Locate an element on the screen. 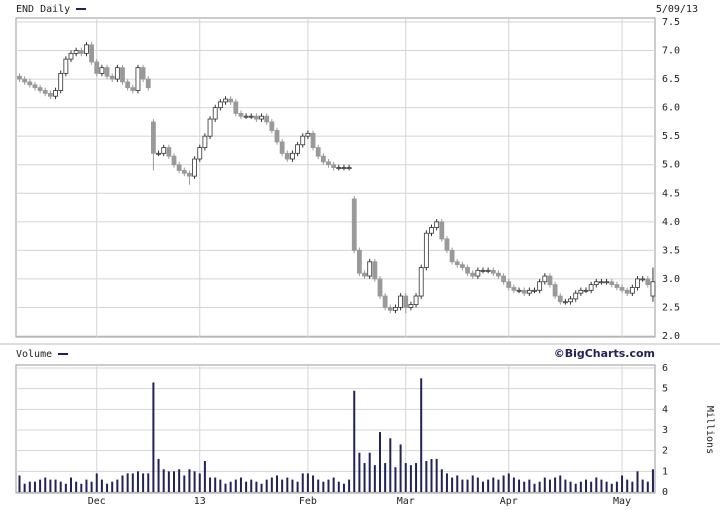 The width and height of the screenshot is (720, 510). y-tick-label: 3.0 is located at coordinates (671, 279).